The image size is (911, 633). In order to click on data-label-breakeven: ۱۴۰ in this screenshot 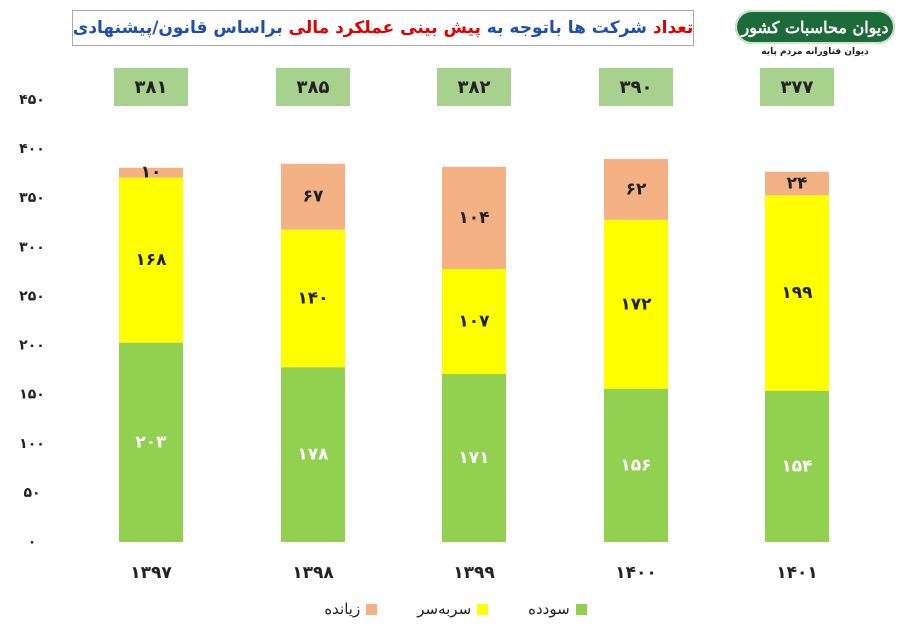, I will do `click(312, 298)`.